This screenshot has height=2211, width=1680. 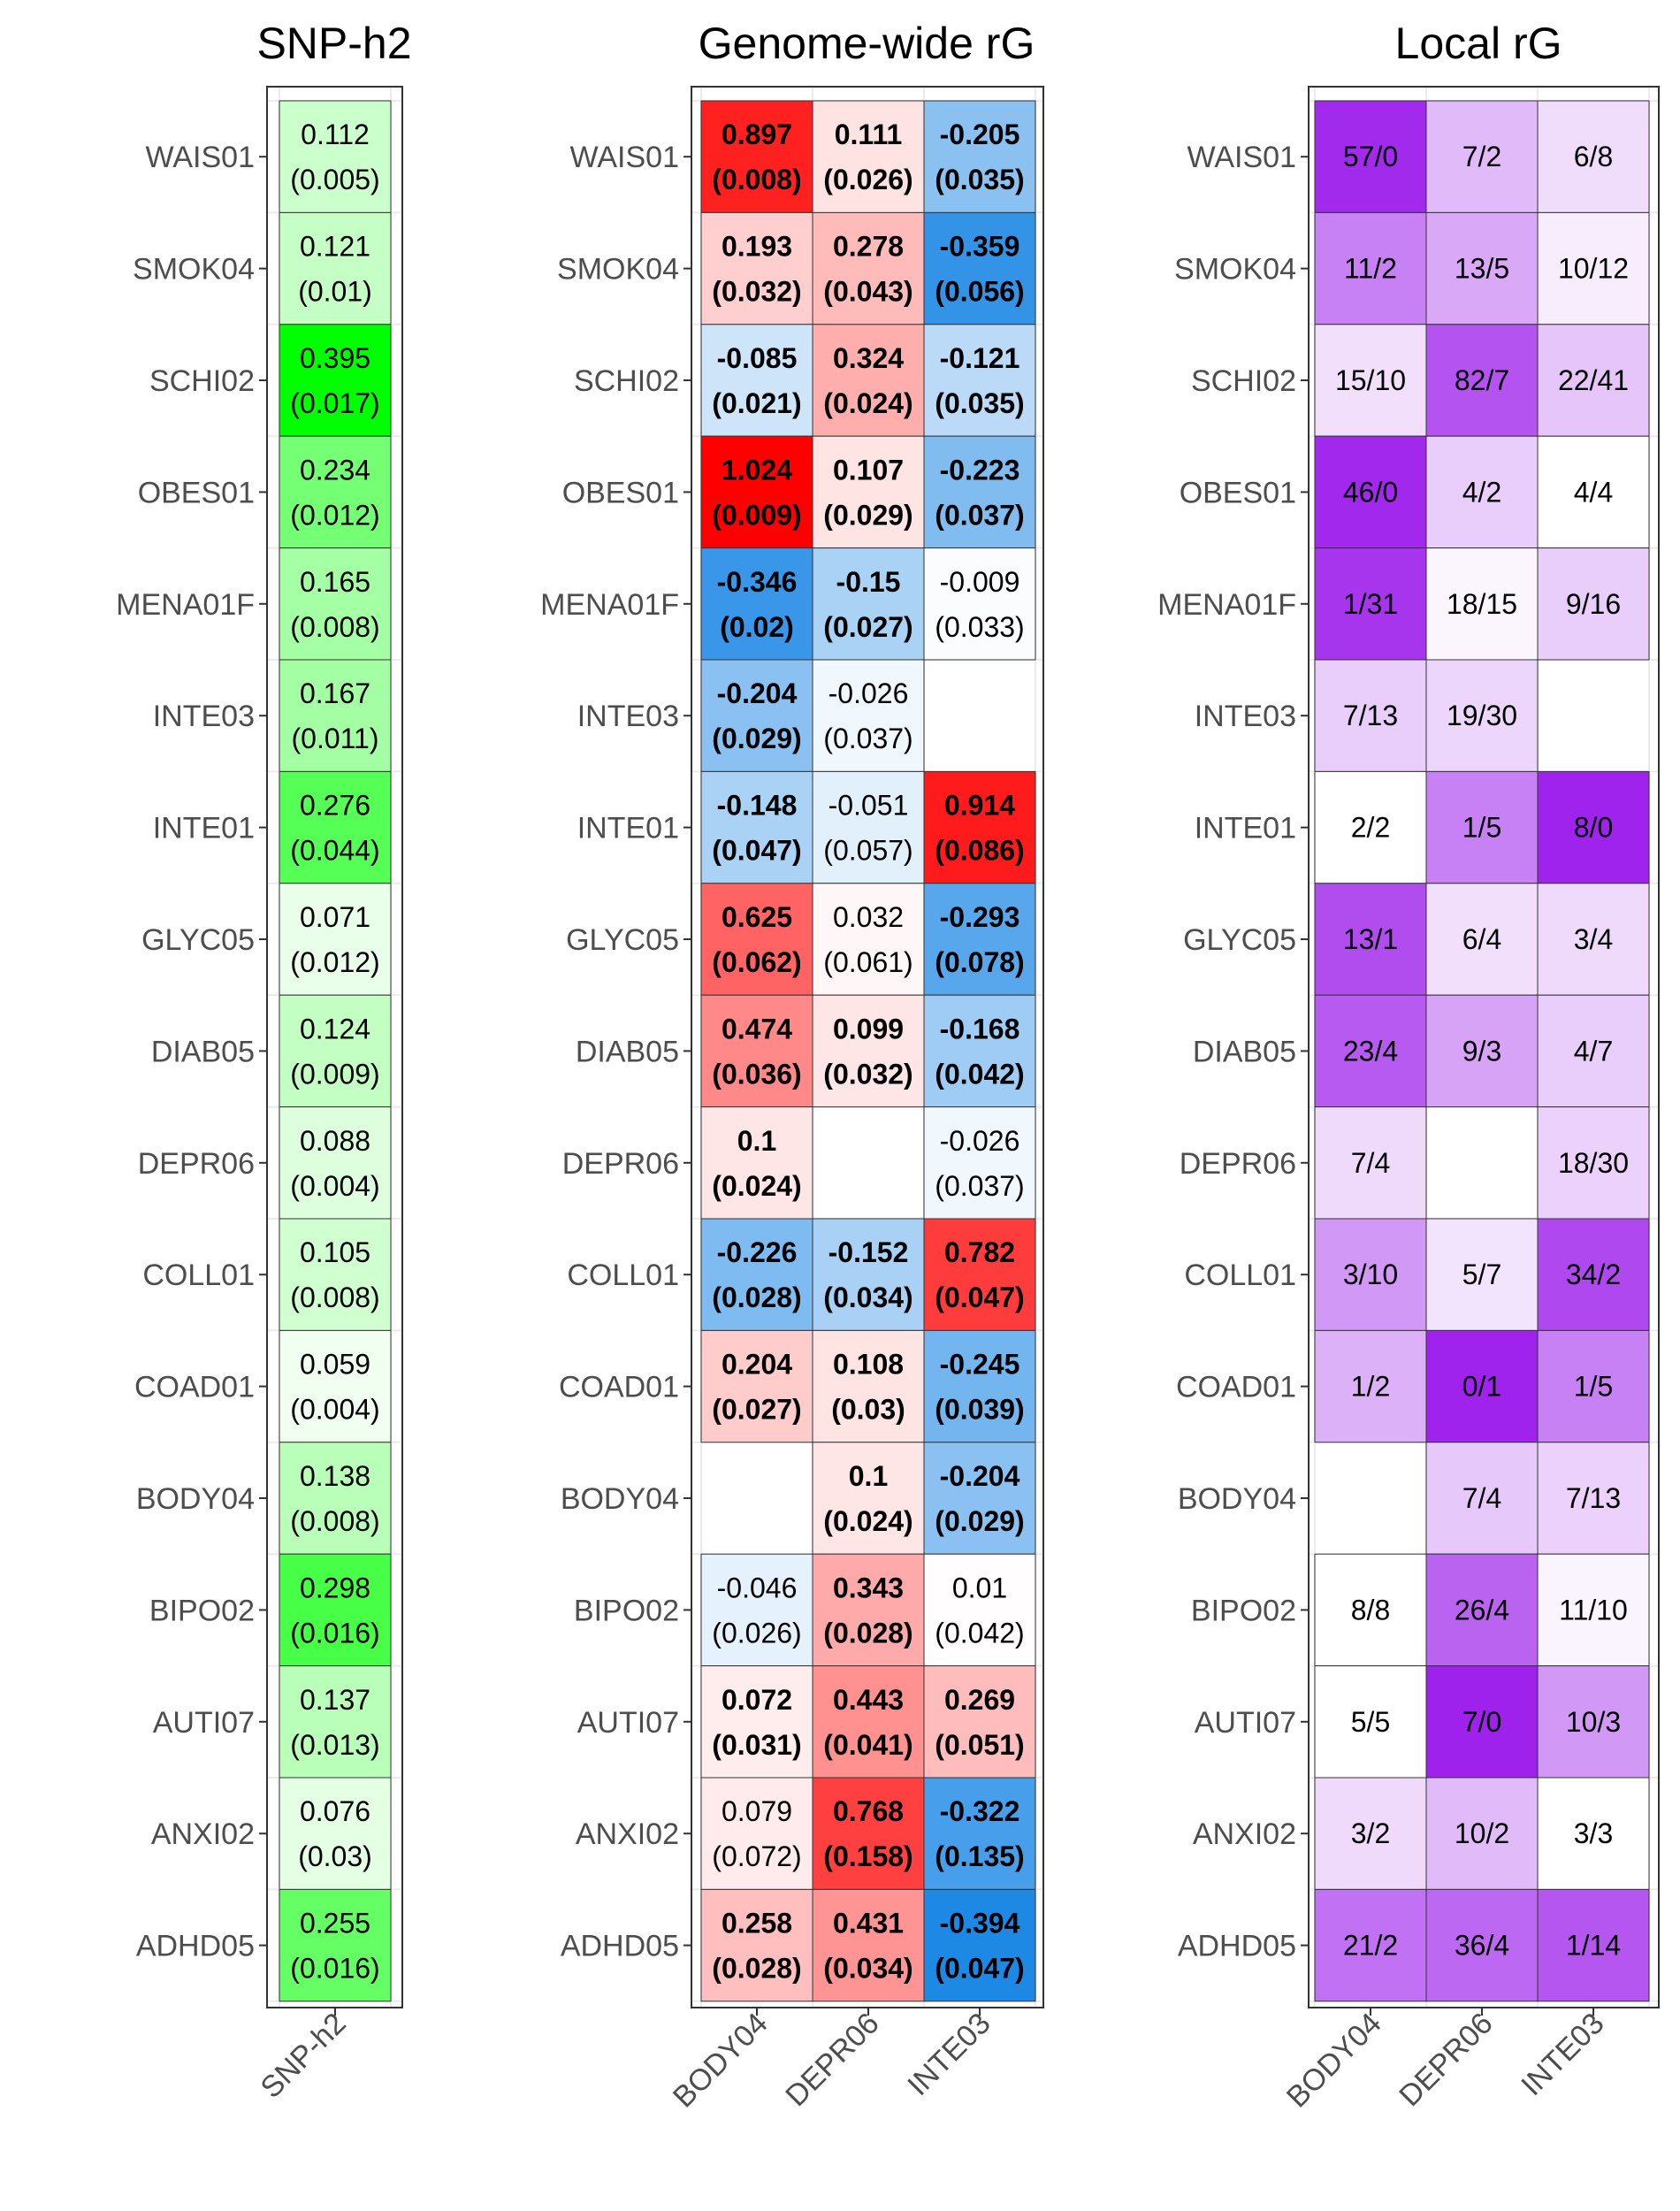 I want to click on heatmap-cell: 18/15, so click(x=1482, y=604).